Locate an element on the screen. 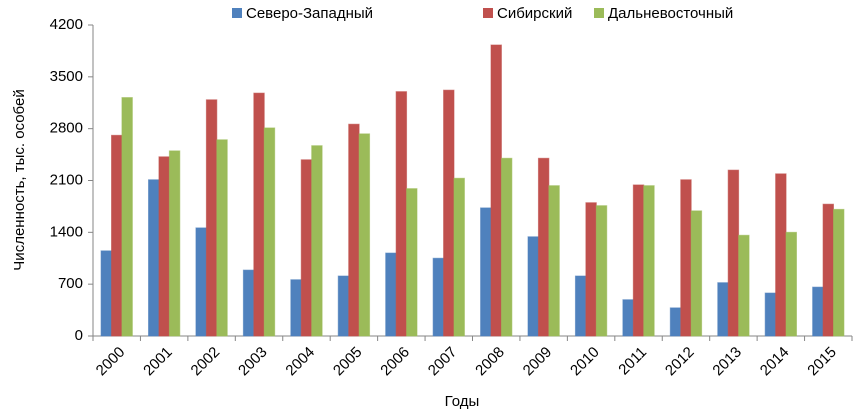  x-tick-label: 2005 is located at coordinates (348, 362).